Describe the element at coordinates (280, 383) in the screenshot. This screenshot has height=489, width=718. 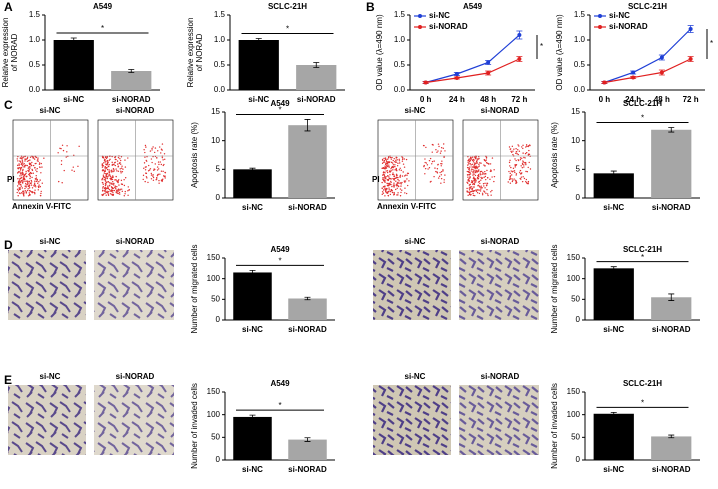
I see `chart-title: A549` at that location.